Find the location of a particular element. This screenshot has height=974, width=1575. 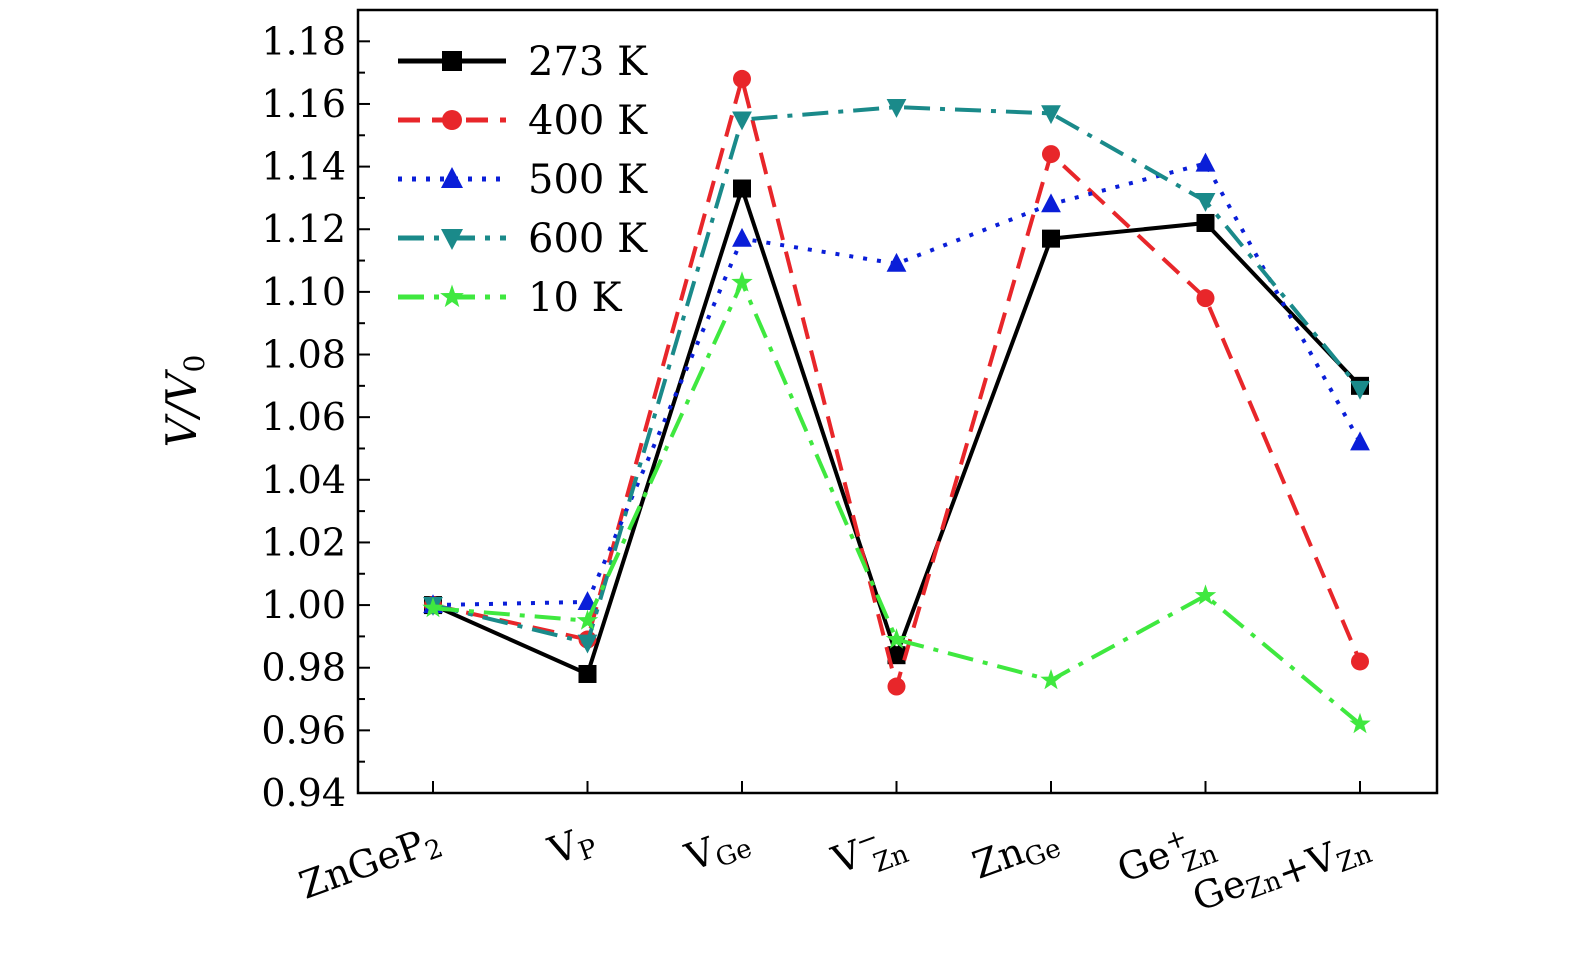

y-tick-label: 1.02 is located at coordinates (303, 542).